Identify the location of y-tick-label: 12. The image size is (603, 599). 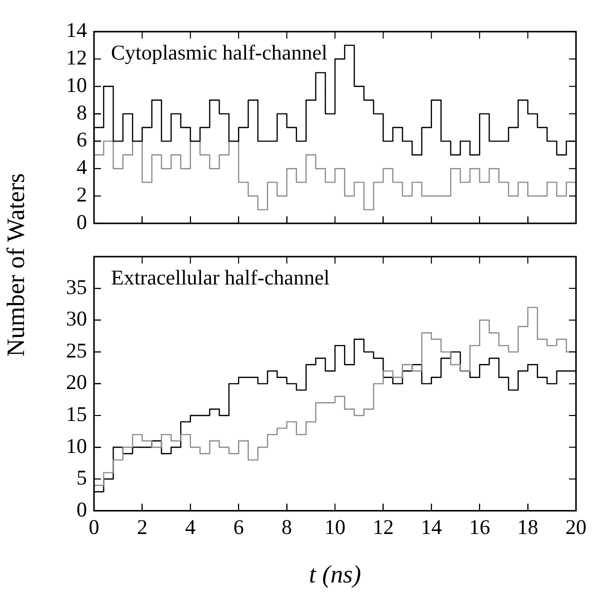
(76, 58).